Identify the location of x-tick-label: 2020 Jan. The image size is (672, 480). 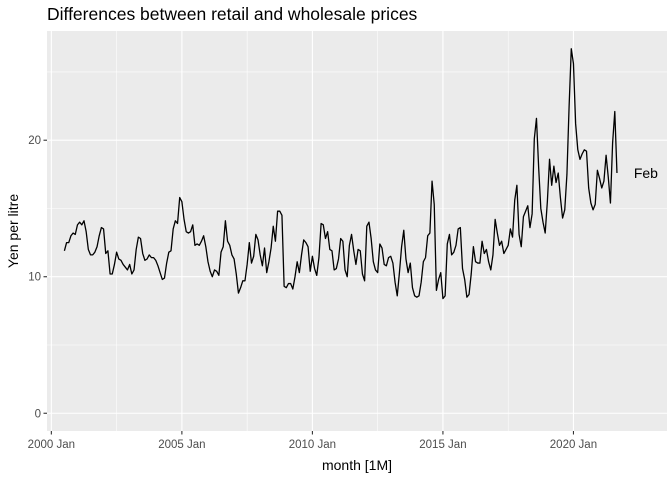
(573, 445).